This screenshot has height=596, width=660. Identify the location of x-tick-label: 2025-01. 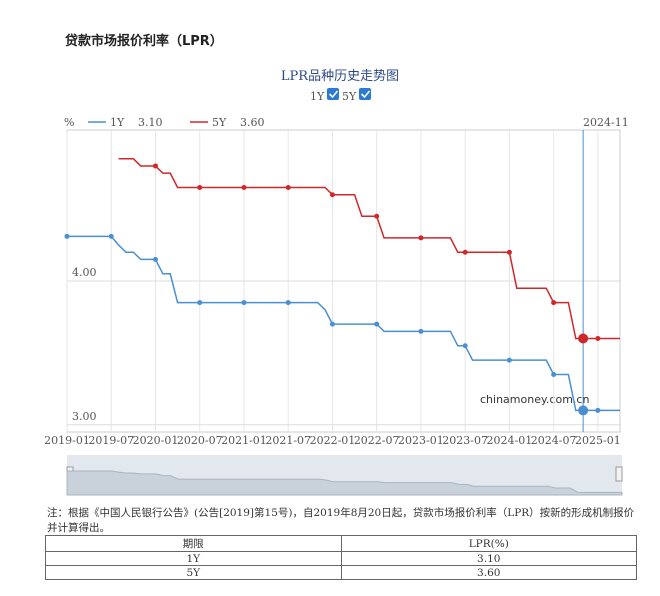
(598, 440).